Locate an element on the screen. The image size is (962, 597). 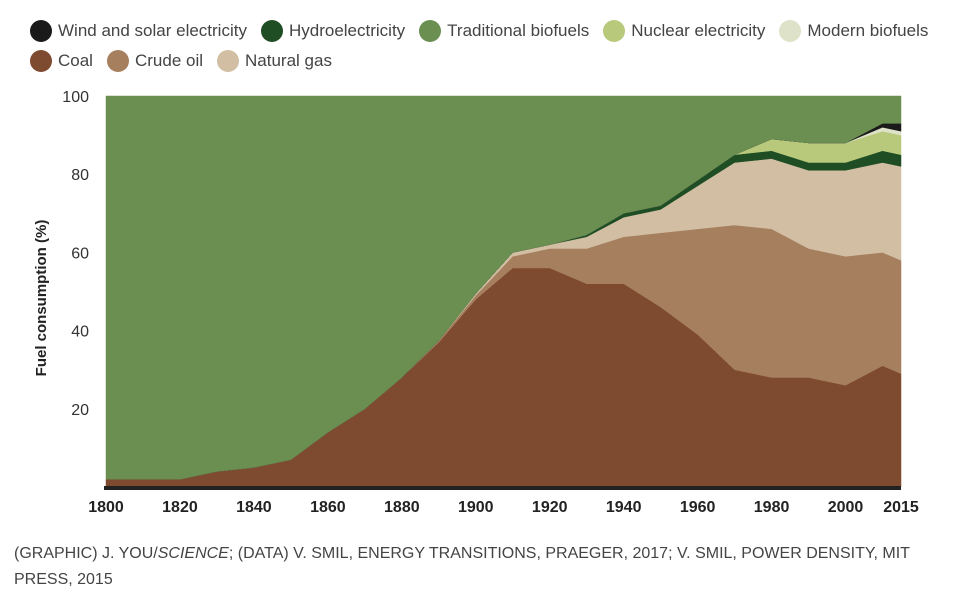
x-tick-label: 1900 is located at coordinates (476, 507).